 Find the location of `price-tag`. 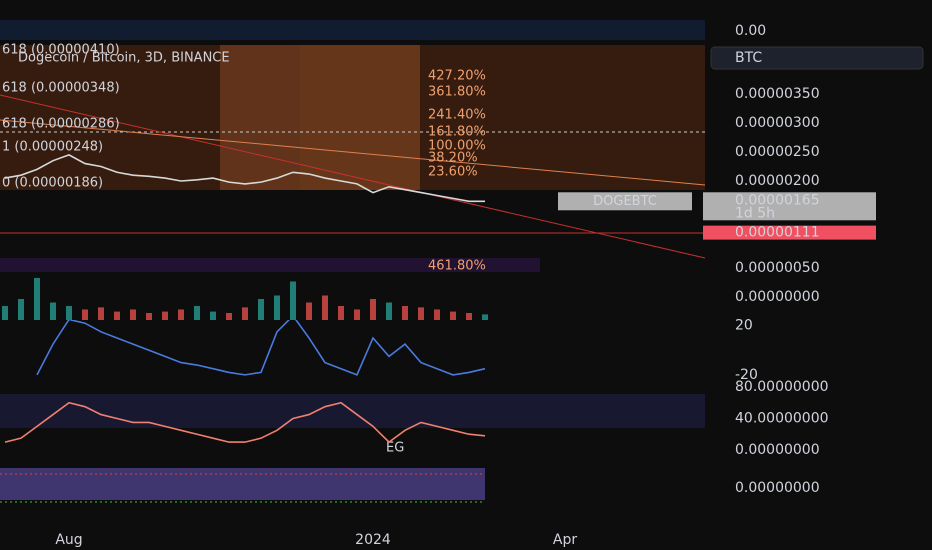

price-tag is located at coordinates (789, 206).